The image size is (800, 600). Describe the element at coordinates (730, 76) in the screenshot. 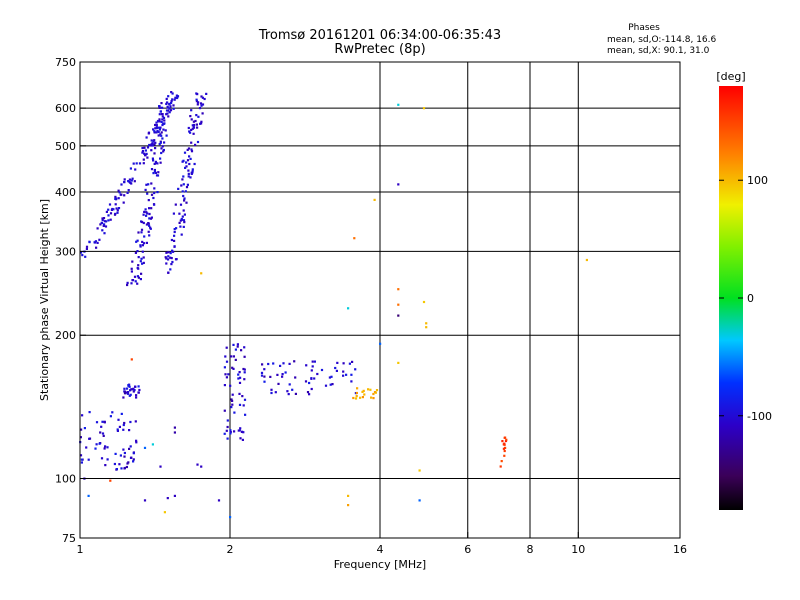

I see `colorbar-label: [deg]` at that location.